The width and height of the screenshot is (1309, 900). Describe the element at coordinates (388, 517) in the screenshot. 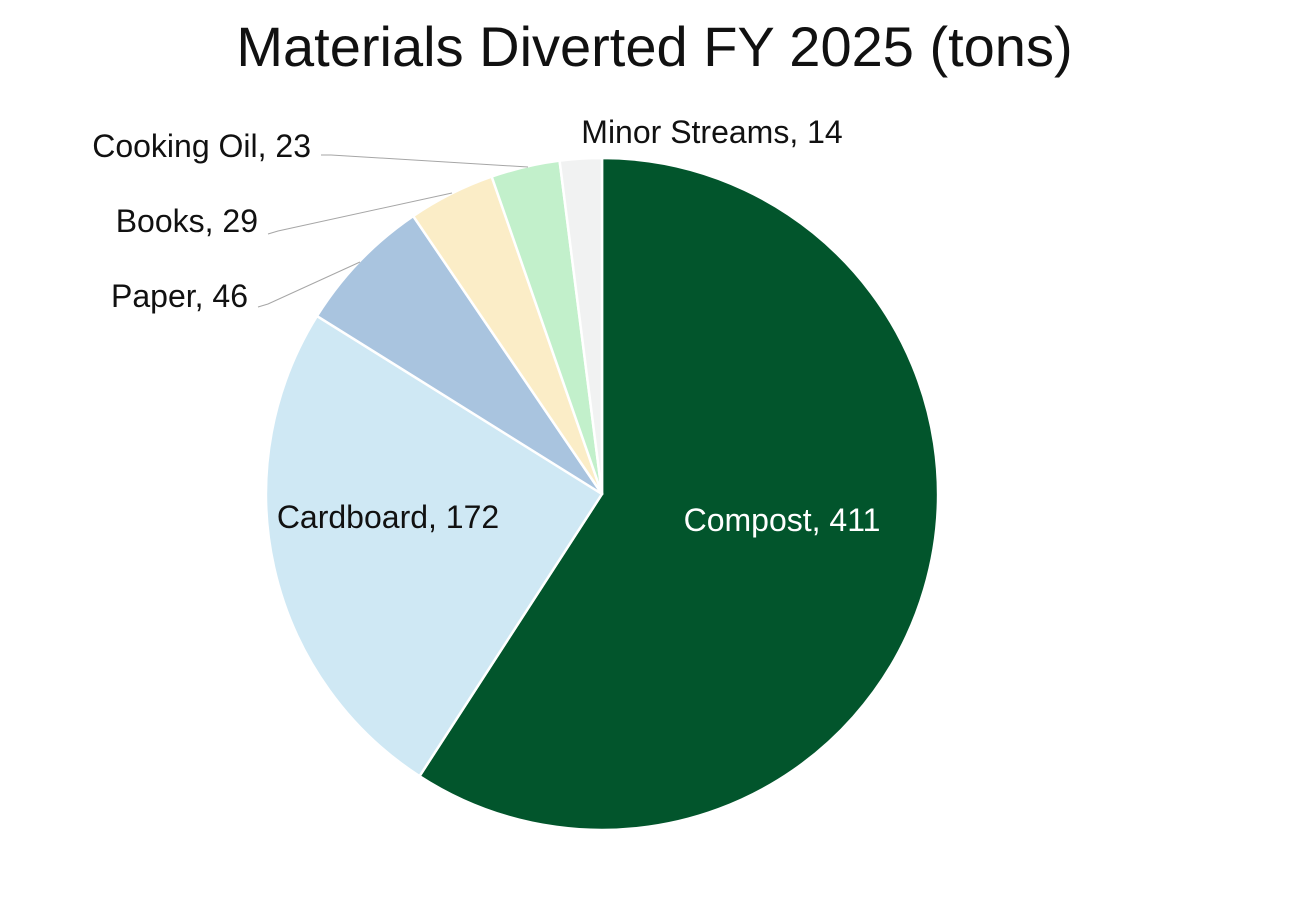

I see `data-label-cardboard: Cardboard, 172` at that location.